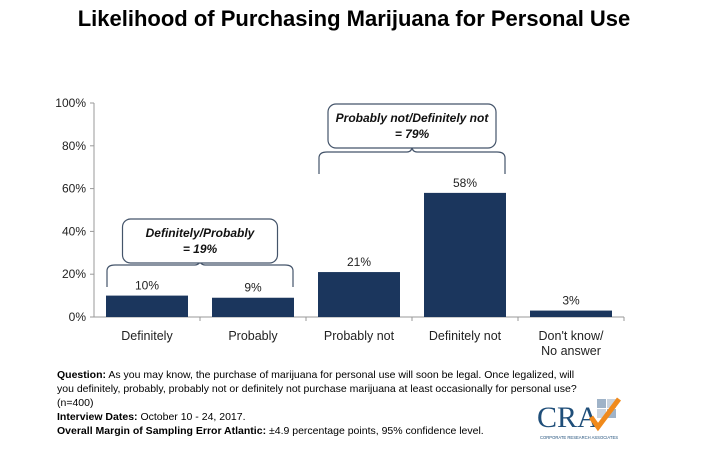 Image resolution: width=708 pixels, height=458 pixels. Describe the element at coordinates (568, 417) in the screenshot. I see `svg-text: CRA` at that location.